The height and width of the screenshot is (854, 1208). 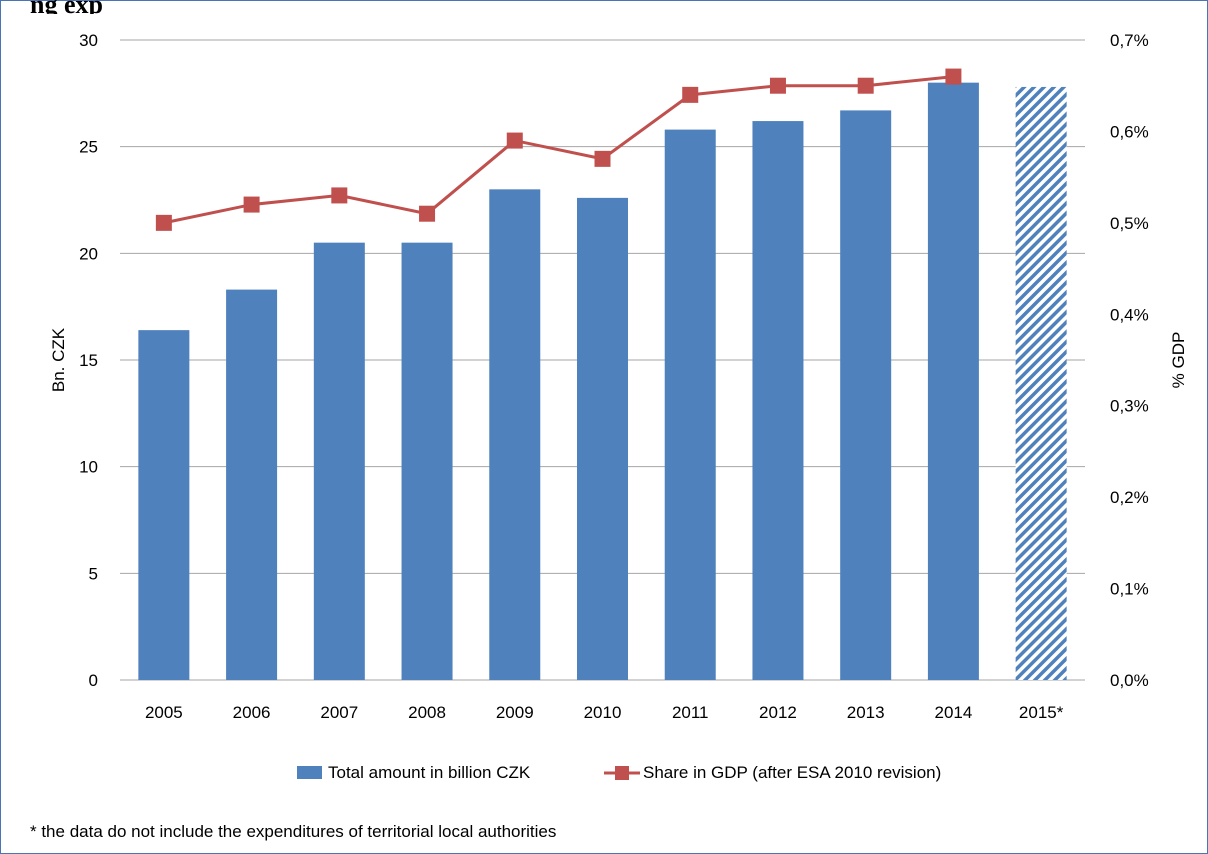 What do you see at coordinates (690, 405) in the screenshot?
I see `bar-2011` at bounding box center [690, 405].